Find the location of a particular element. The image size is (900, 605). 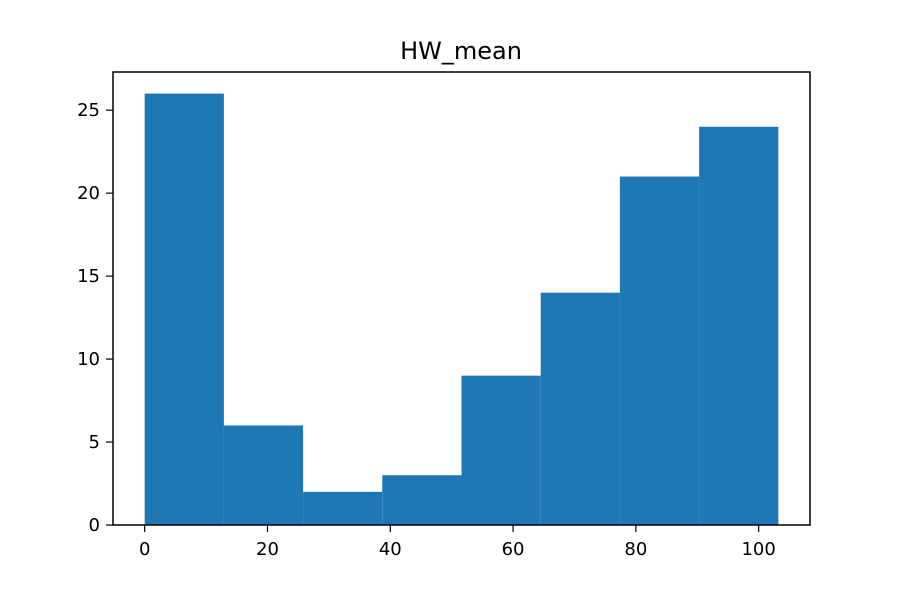

y-tick-label-3: 15 is located at coordinates (88, 276).